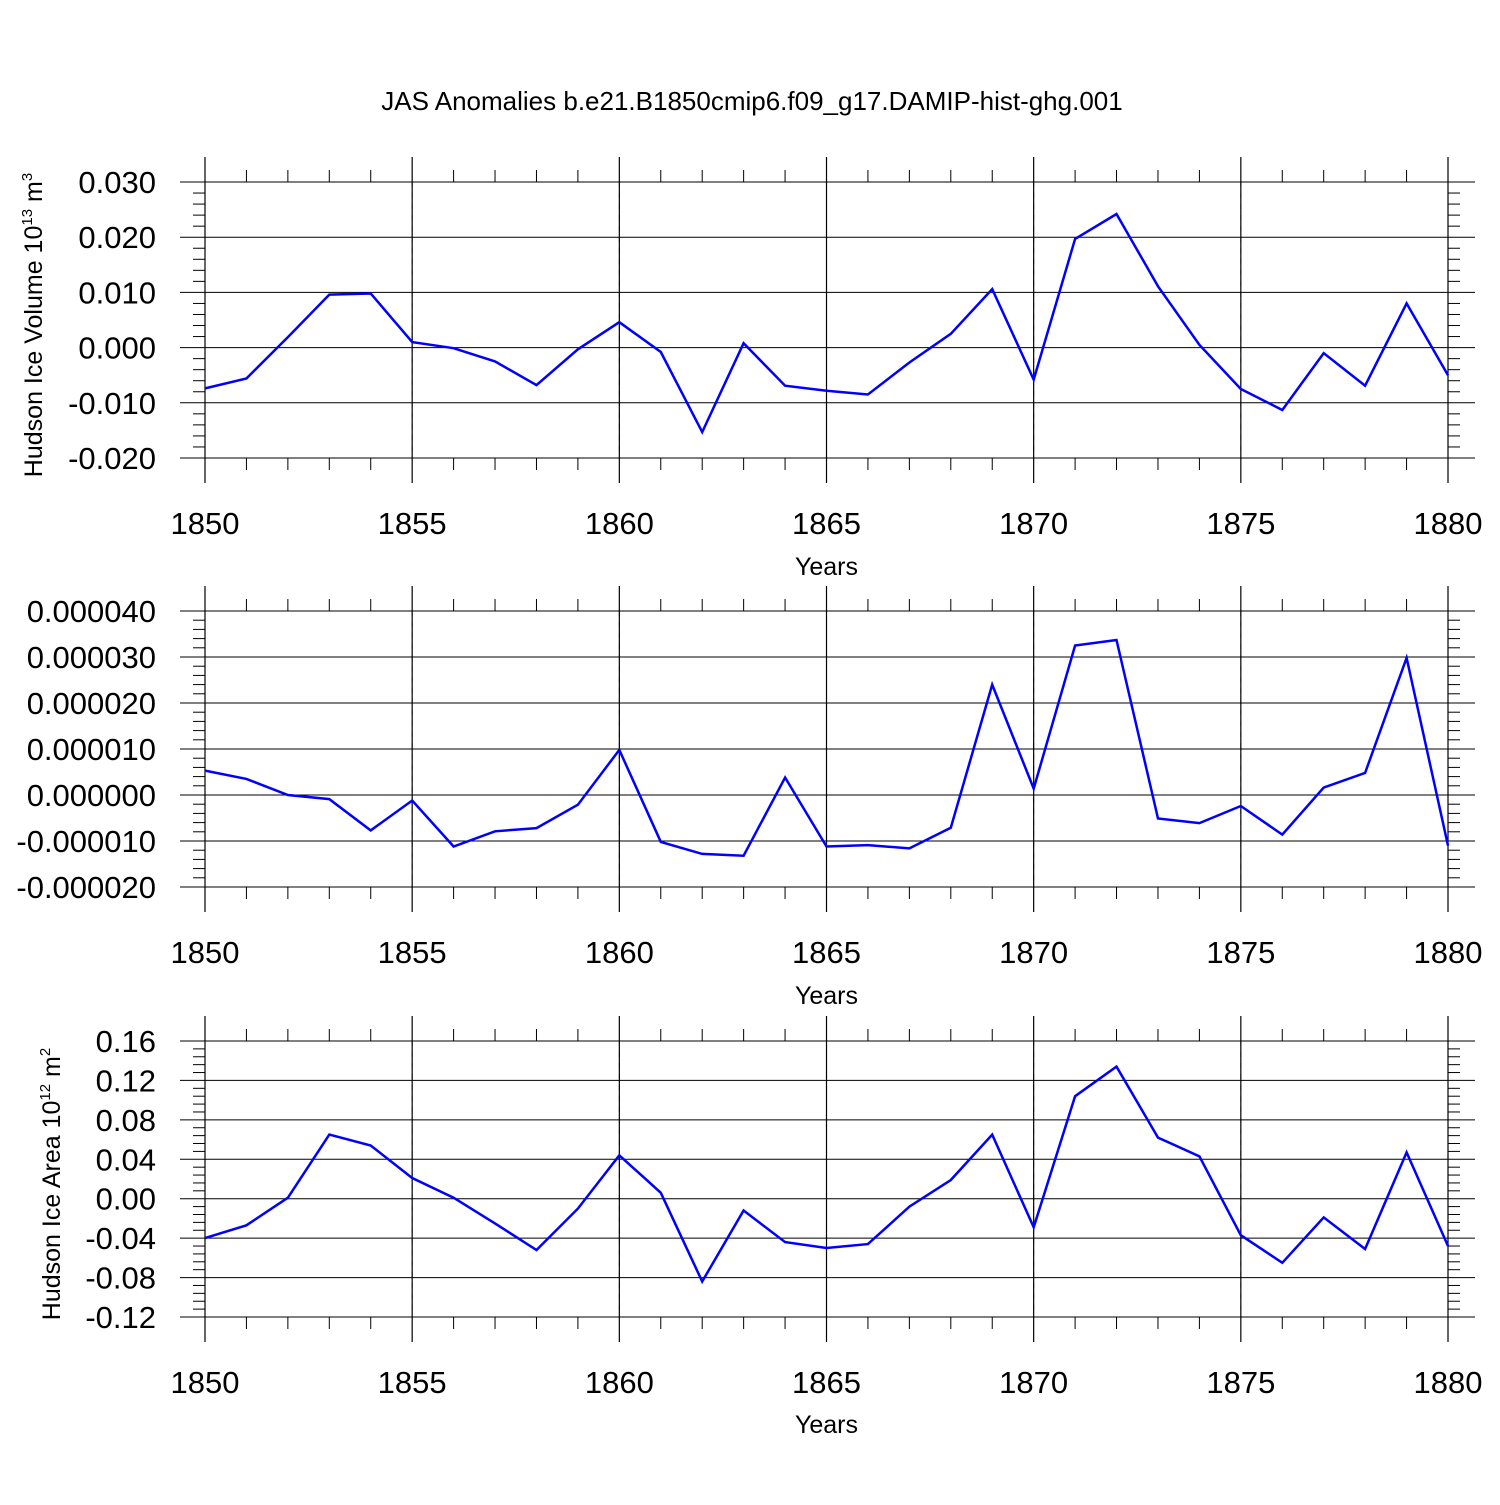  I want to click on y-tick-label: 0.000040, so click(91, 611).